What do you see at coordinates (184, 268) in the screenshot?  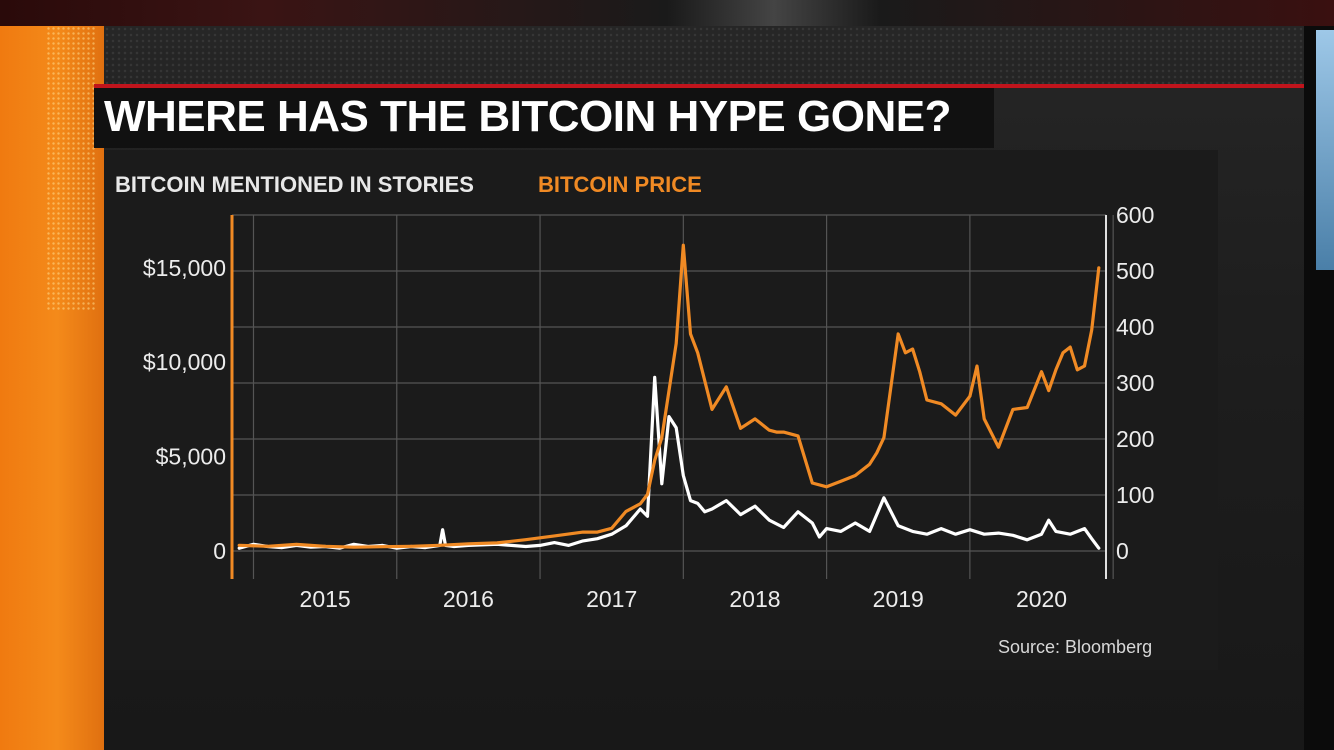 I see `left-tick-label-3: $15,000` at bounding box center [184, 268].